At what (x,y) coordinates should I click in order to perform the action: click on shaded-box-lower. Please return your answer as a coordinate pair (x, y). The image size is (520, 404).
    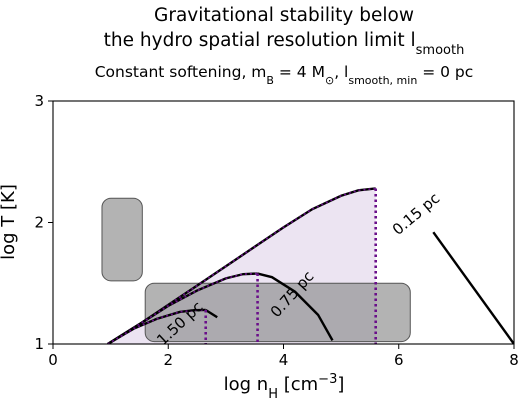
    Looking at the image, I should click on (277, 312).